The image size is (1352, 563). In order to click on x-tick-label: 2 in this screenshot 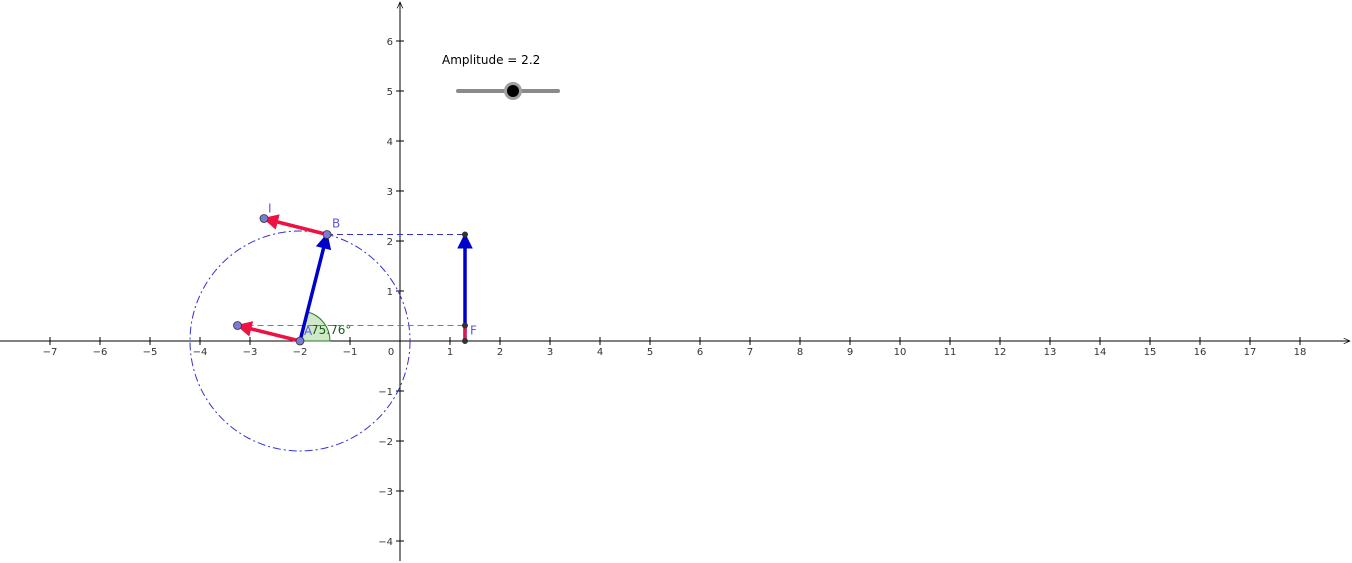, I will do `click(500, 352)`.